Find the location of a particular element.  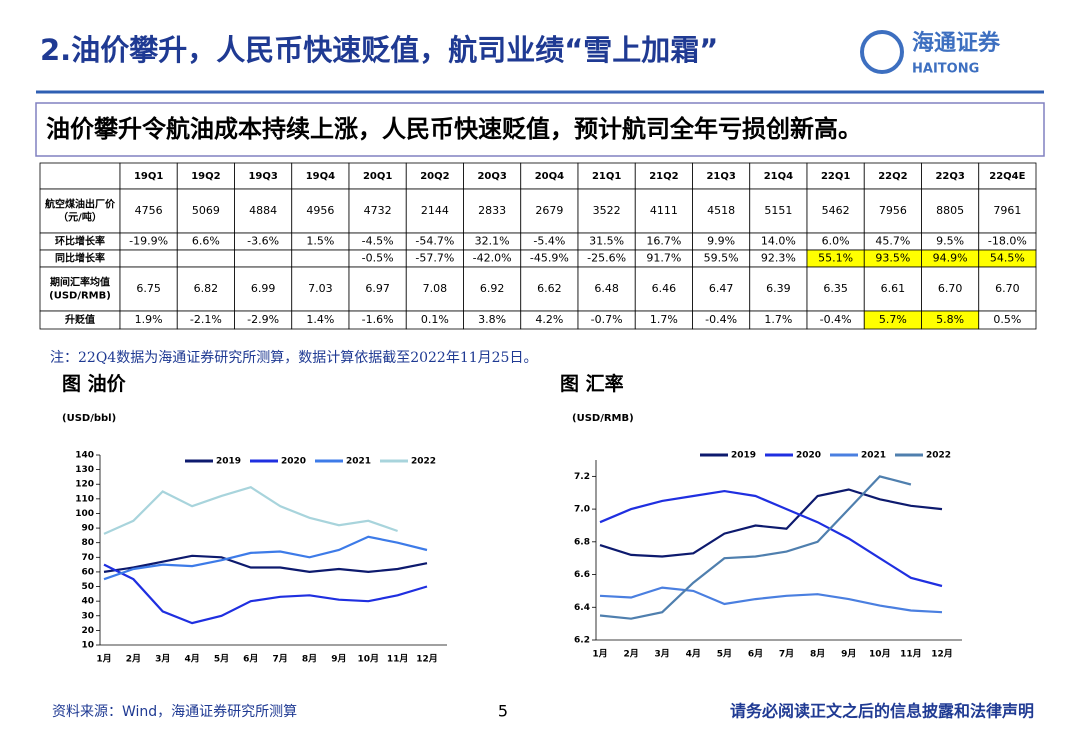

page-number: 5 is located at coordinates (503, 711).